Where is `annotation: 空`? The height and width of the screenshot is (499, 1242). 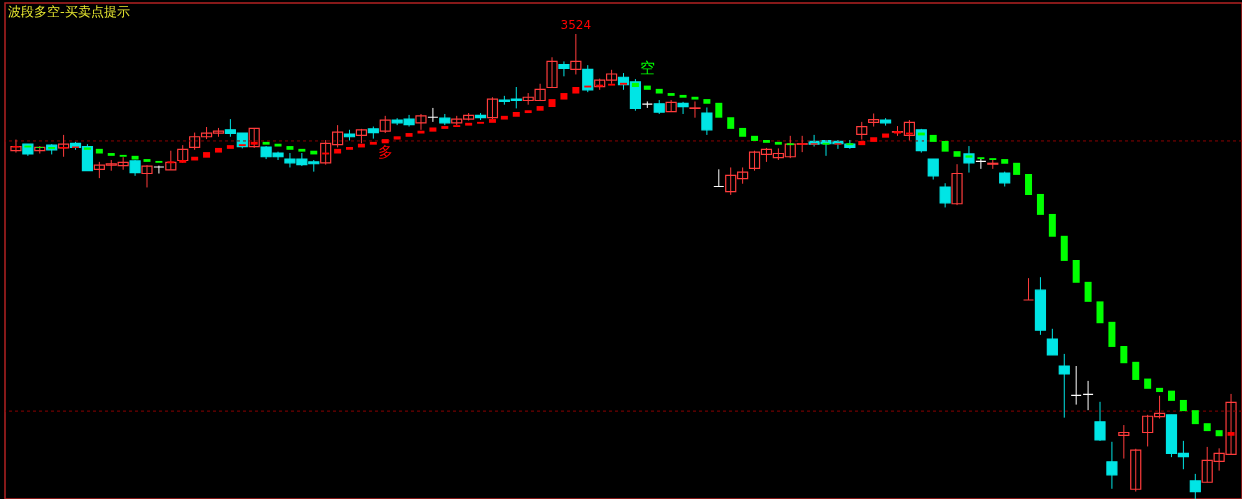
annotation: 空 is located at coordinates (647, 68).